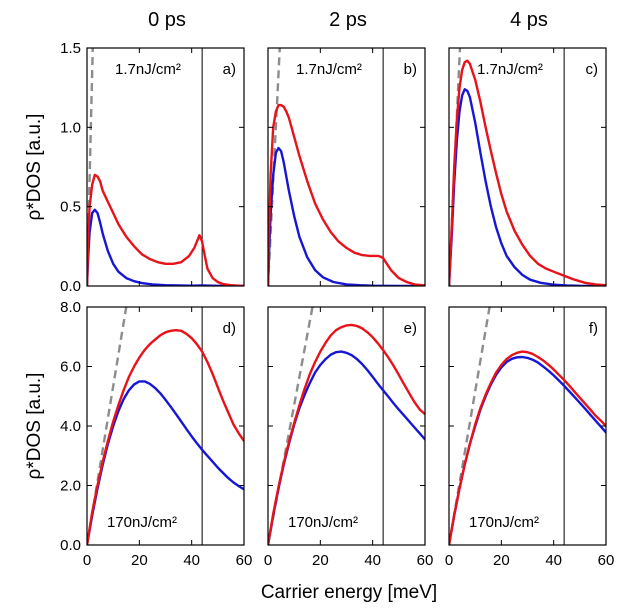 This screenshot has height=608, width=627. I want to click on frame-a, so click(165, 167).